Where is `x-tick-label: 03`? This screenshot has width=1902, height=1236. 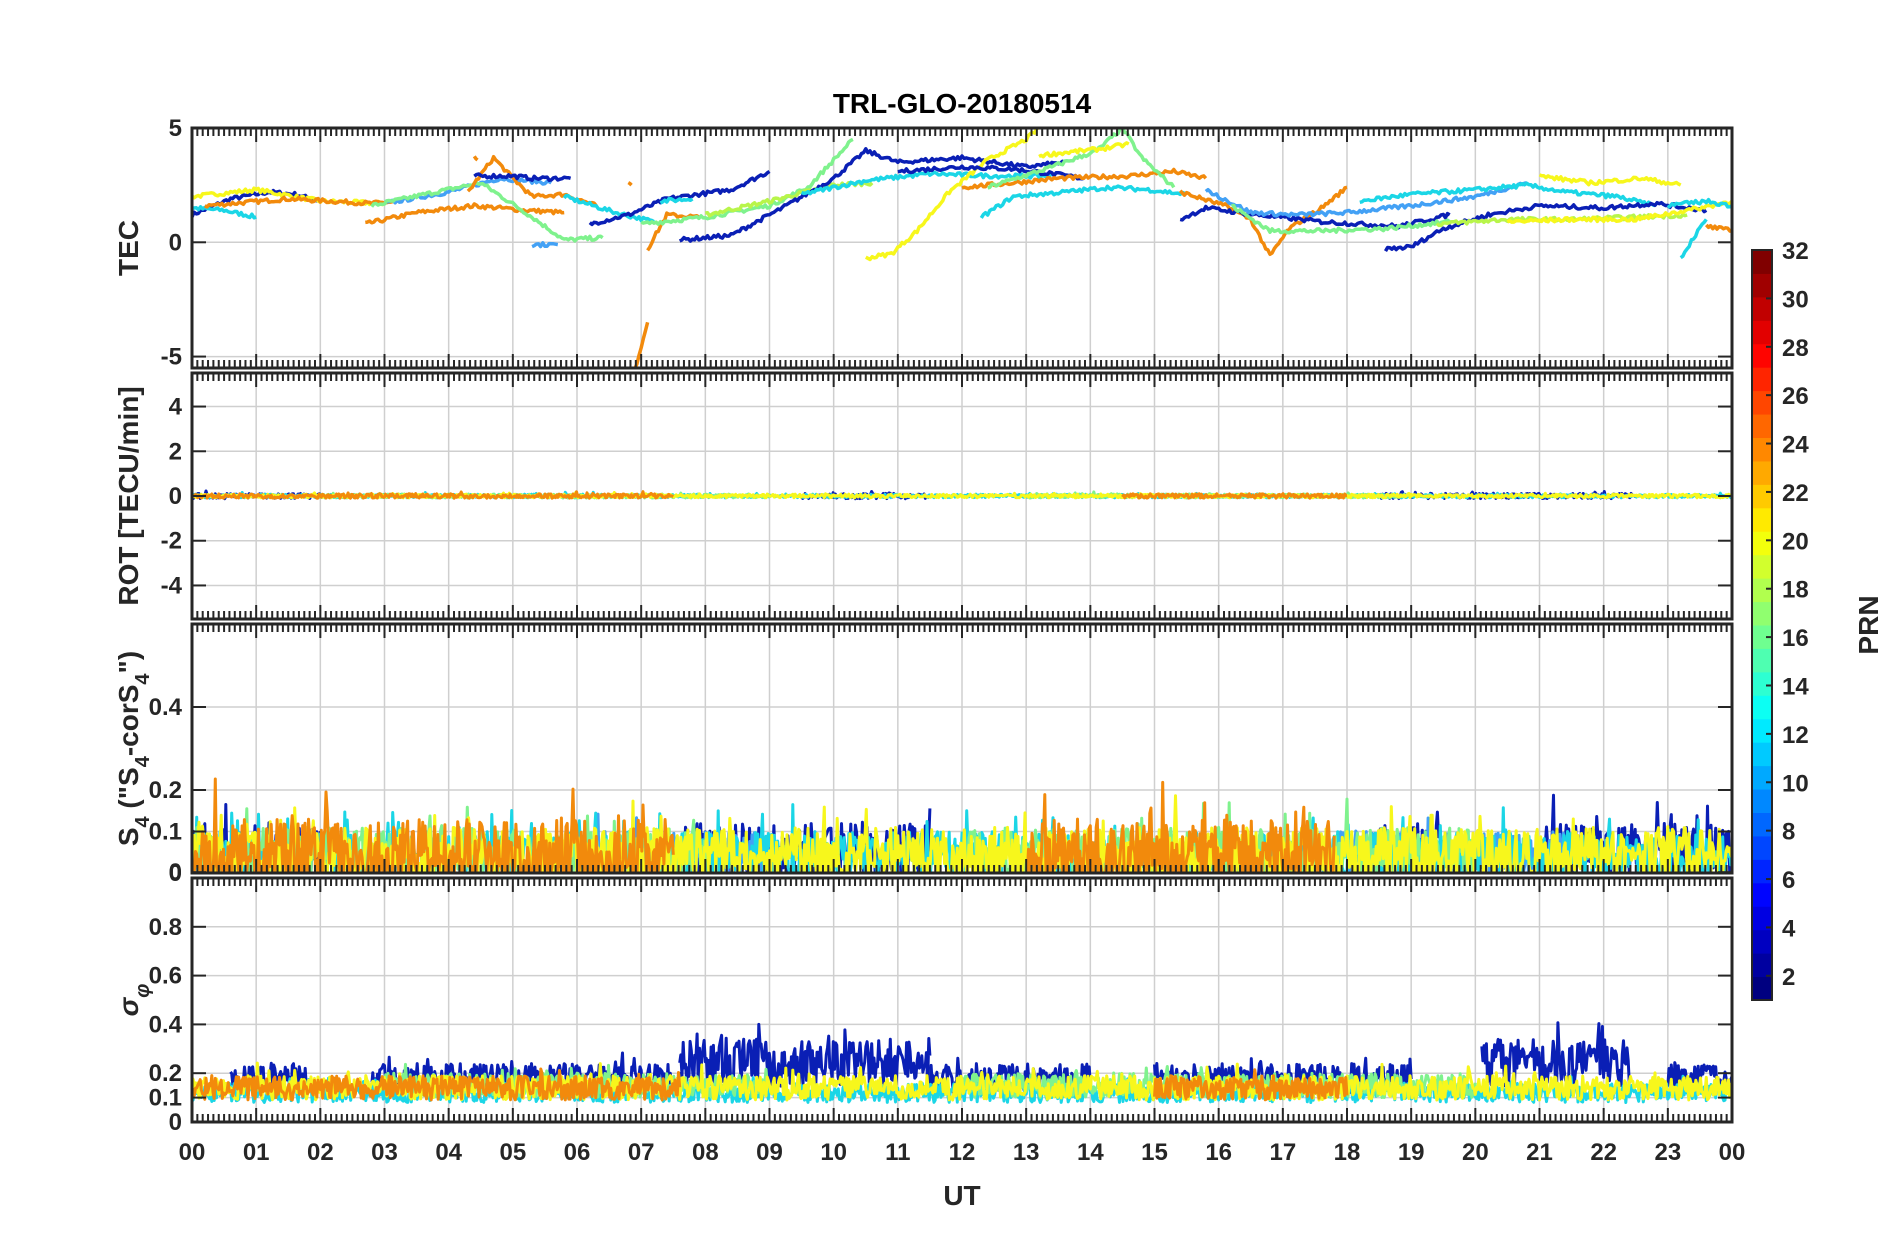
x-tick-label: 03 is located at coordinates (384, 1152).